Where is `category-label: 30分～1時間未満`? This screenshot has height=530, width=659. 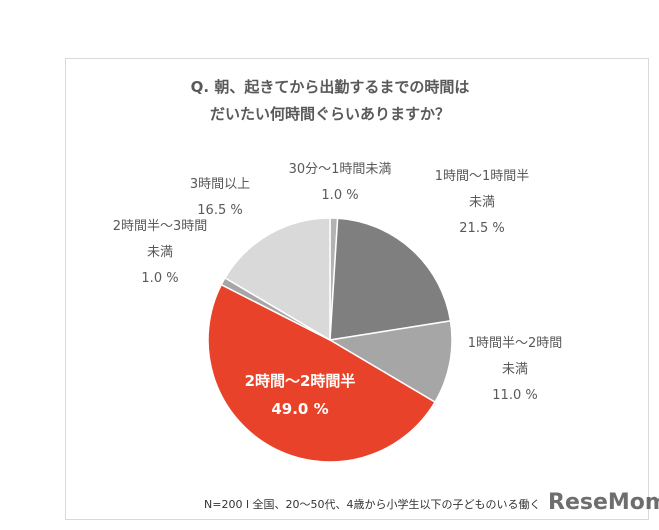
category-label: 30分～1時間未満 is located at coordinates (340, 169).